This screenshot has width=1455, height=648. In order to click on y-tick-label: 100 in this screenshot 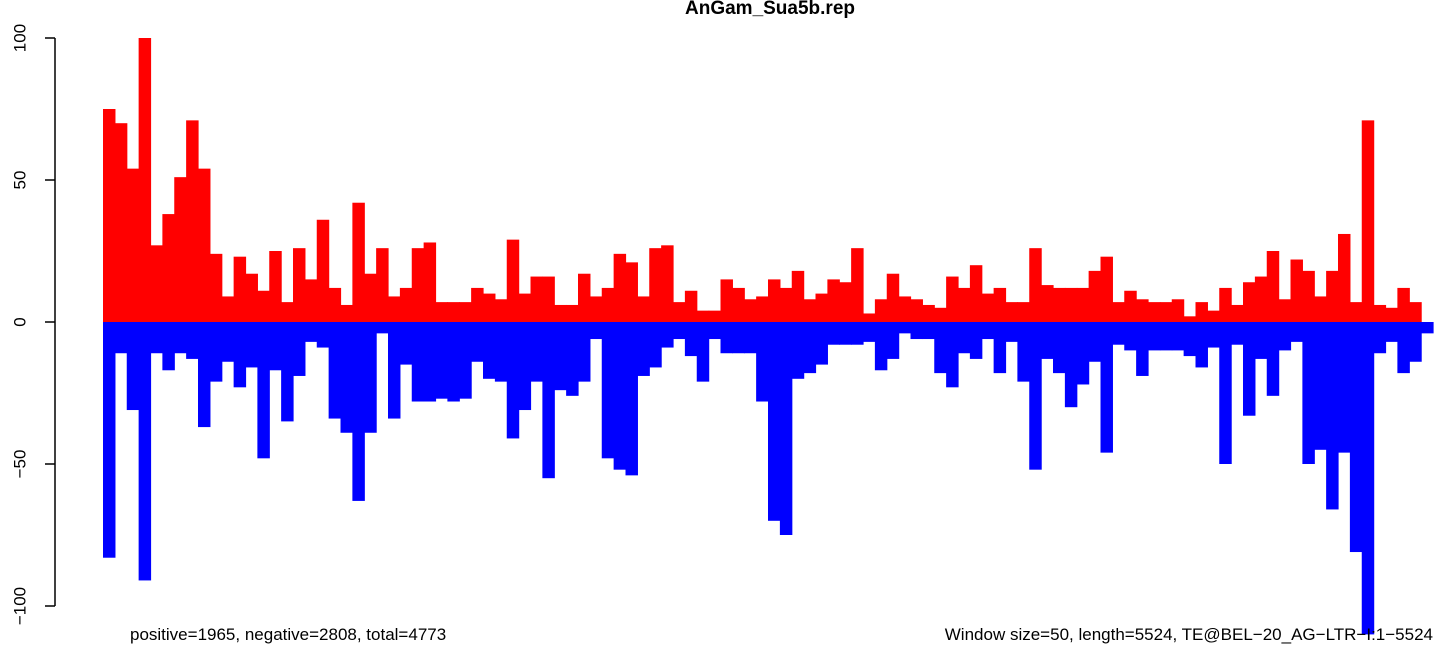, I will do `click(20, 38)`.